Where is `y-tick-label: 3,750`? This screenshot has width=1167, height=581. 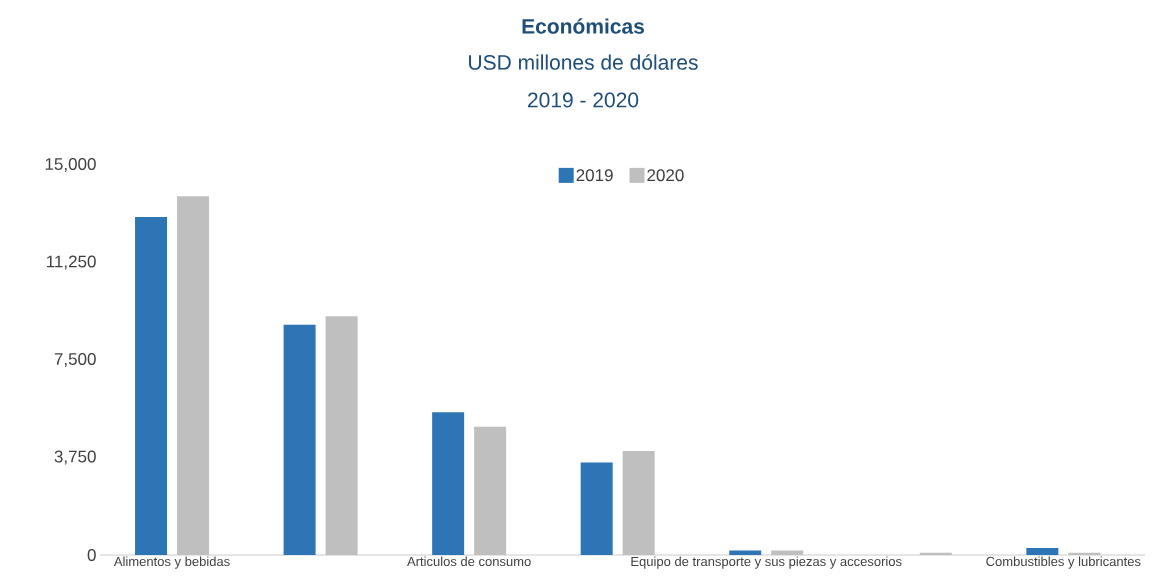 y-tick-label: 3,750 is located at coordinates (75, 457).